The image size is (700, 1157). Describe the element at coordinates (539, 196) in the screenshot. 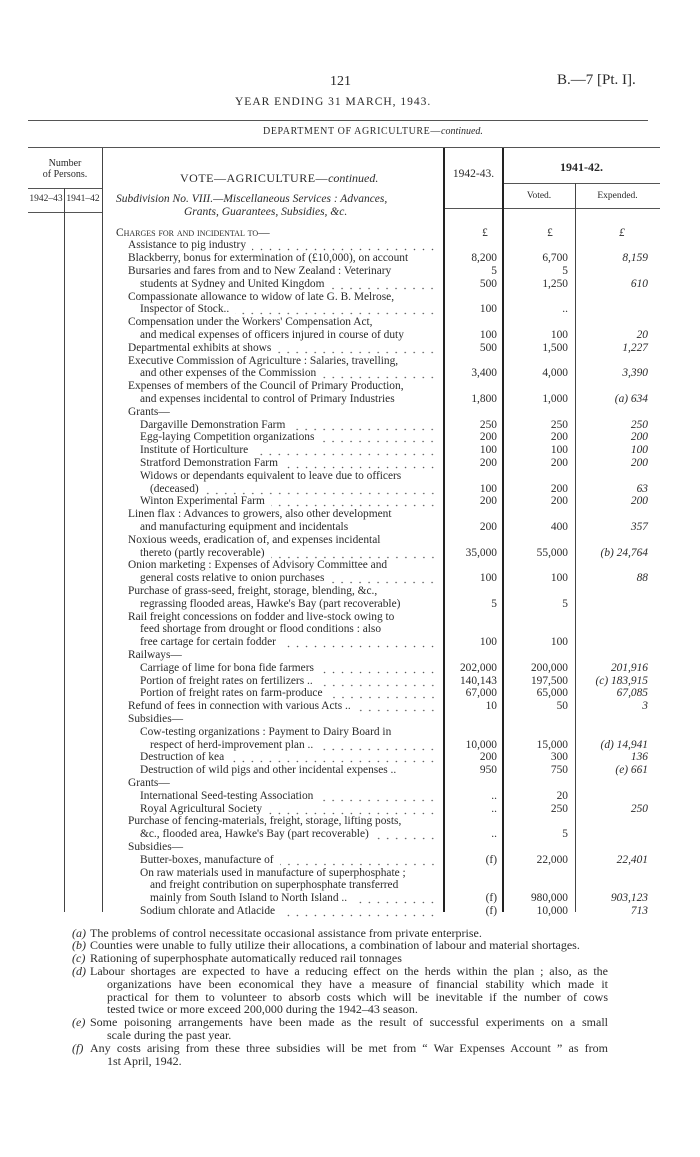

I see `column-header-voted: Voted.` at that location.